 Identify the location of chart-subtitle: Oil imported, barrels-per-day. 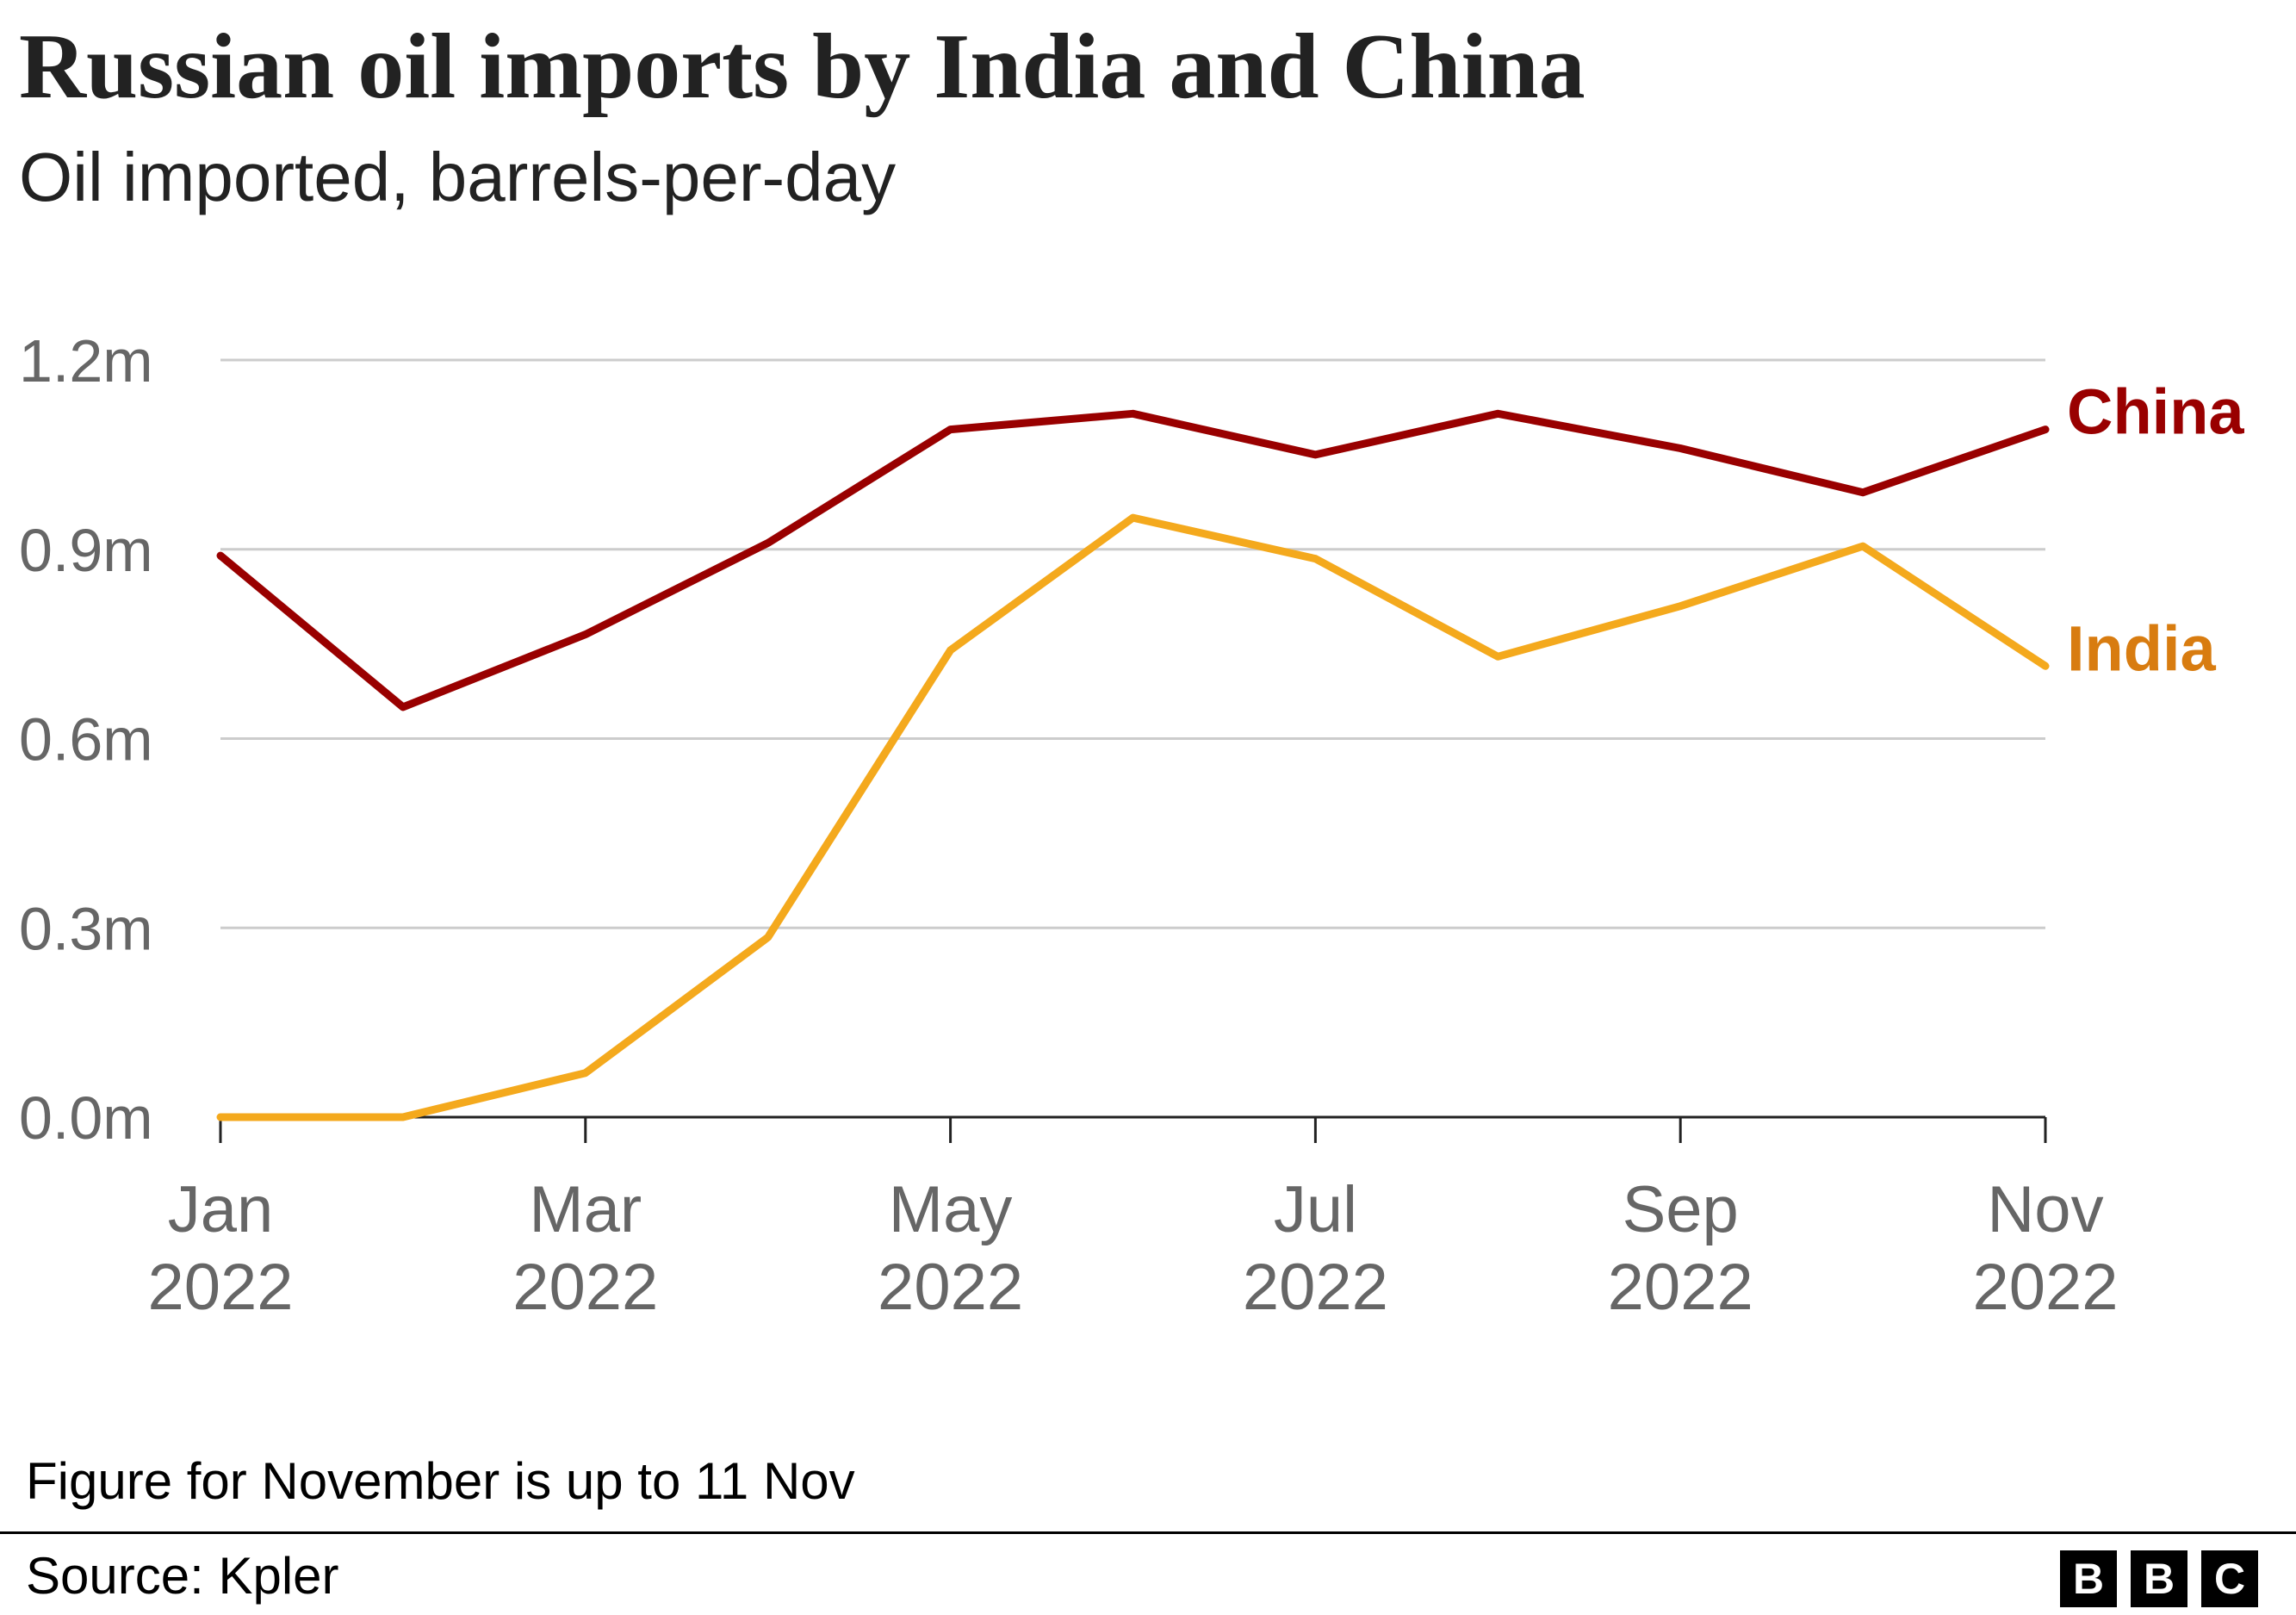
(458, 177).